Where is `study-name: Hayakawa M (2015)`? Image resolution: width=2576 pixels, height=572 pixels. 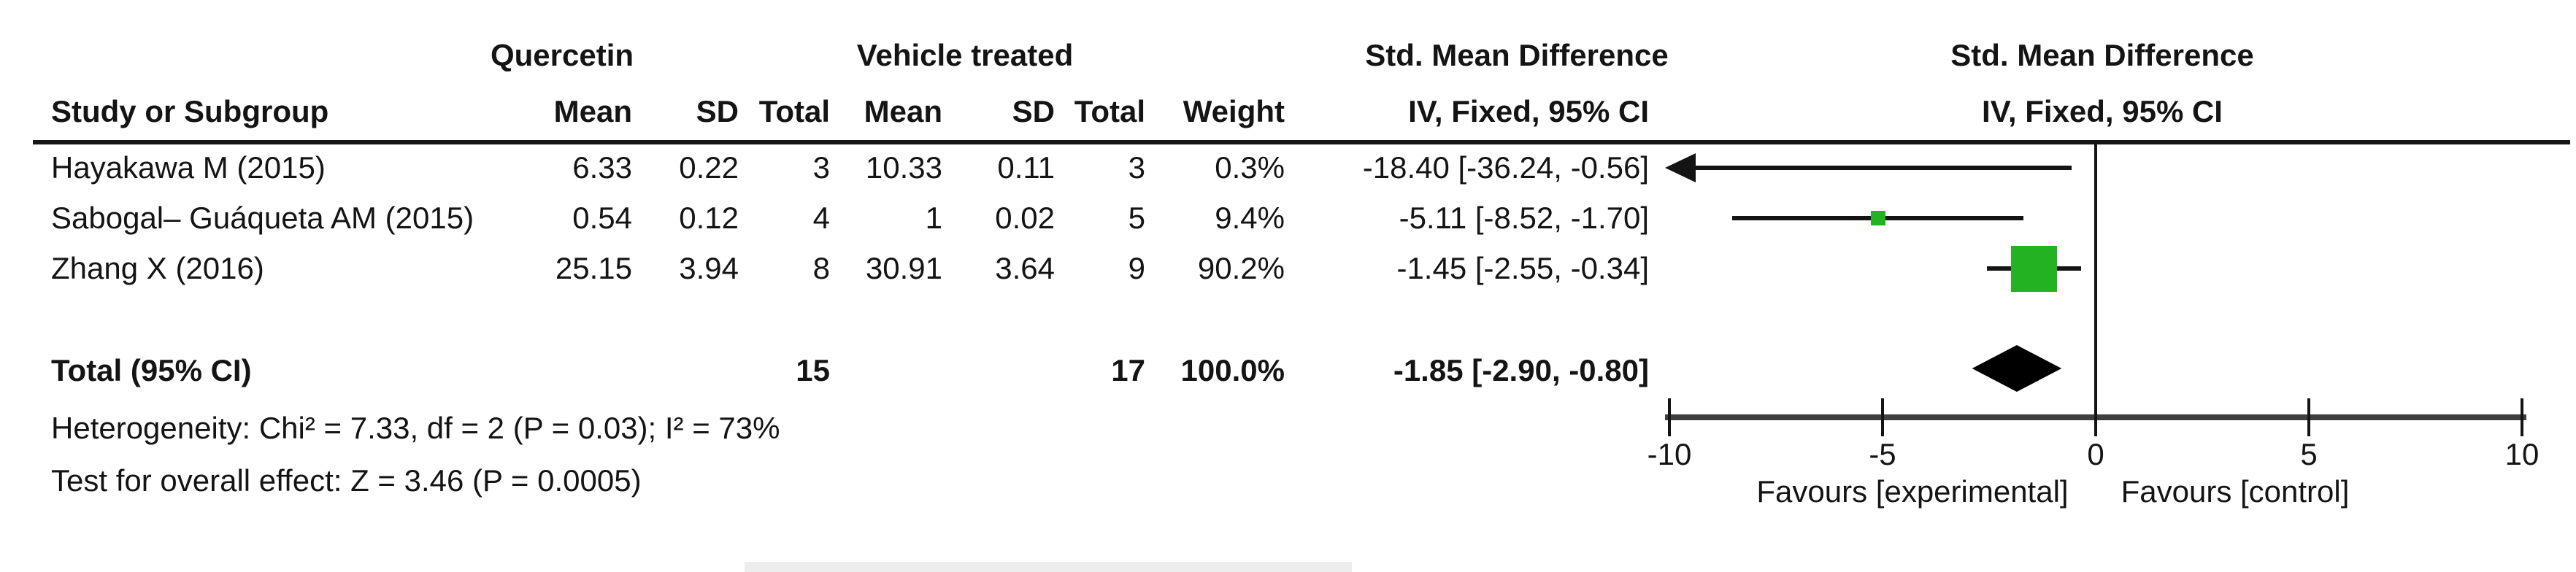 study-name: Hayakawa M (2015) is located at coordinates (188, 167).